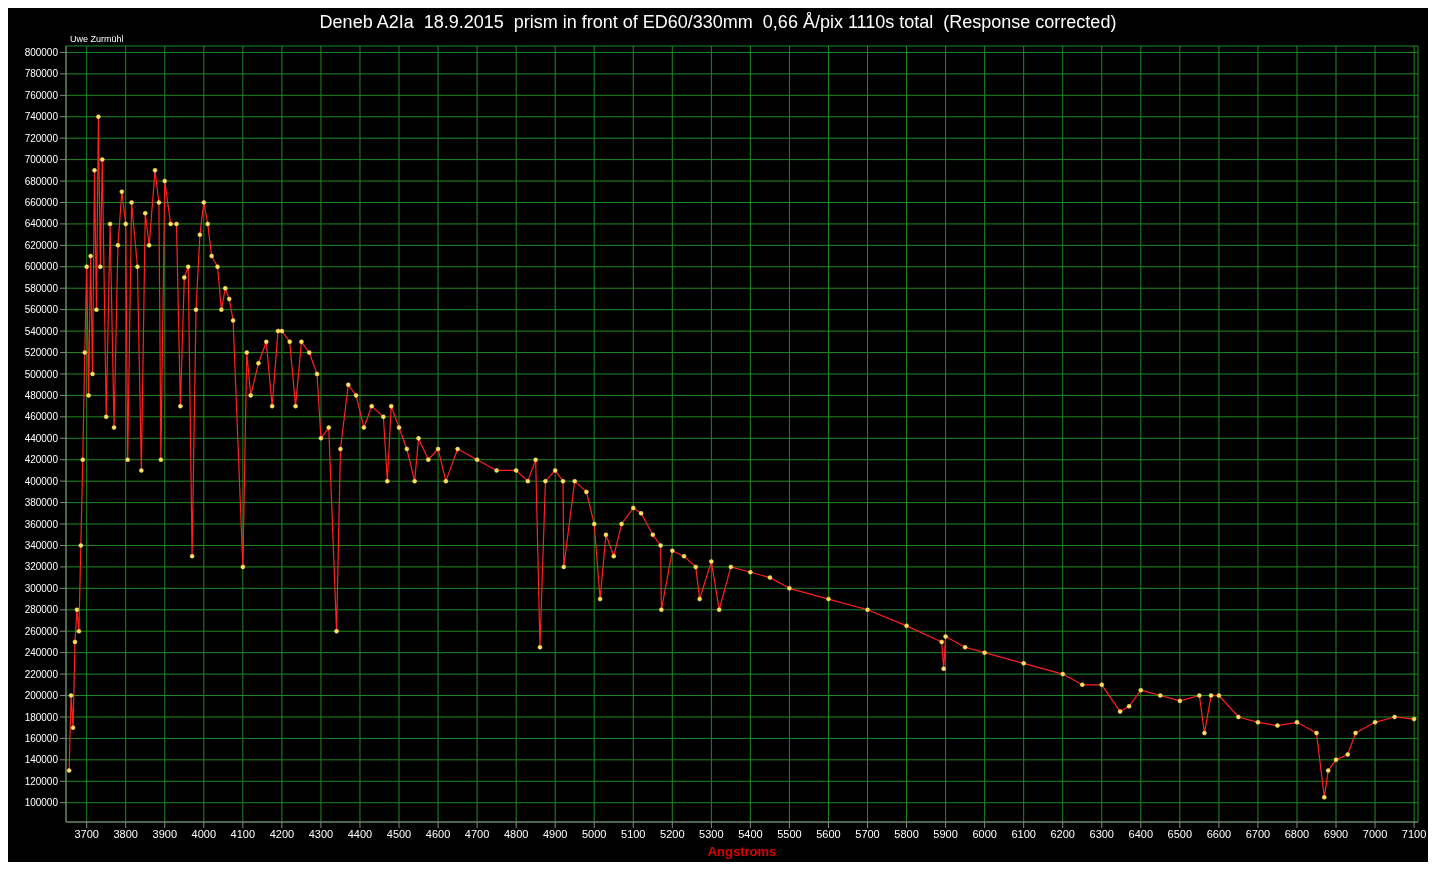  What do you see at coordinates (555, 833) in the screenshot?
I see `x-tick-label: 4900` at bounding box center [555, 833].